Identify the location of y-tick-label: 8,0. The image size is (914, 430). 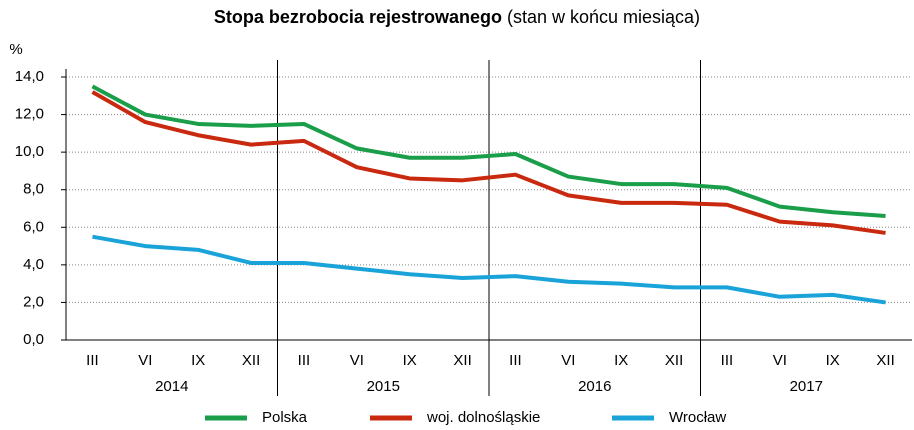
(33, 189).